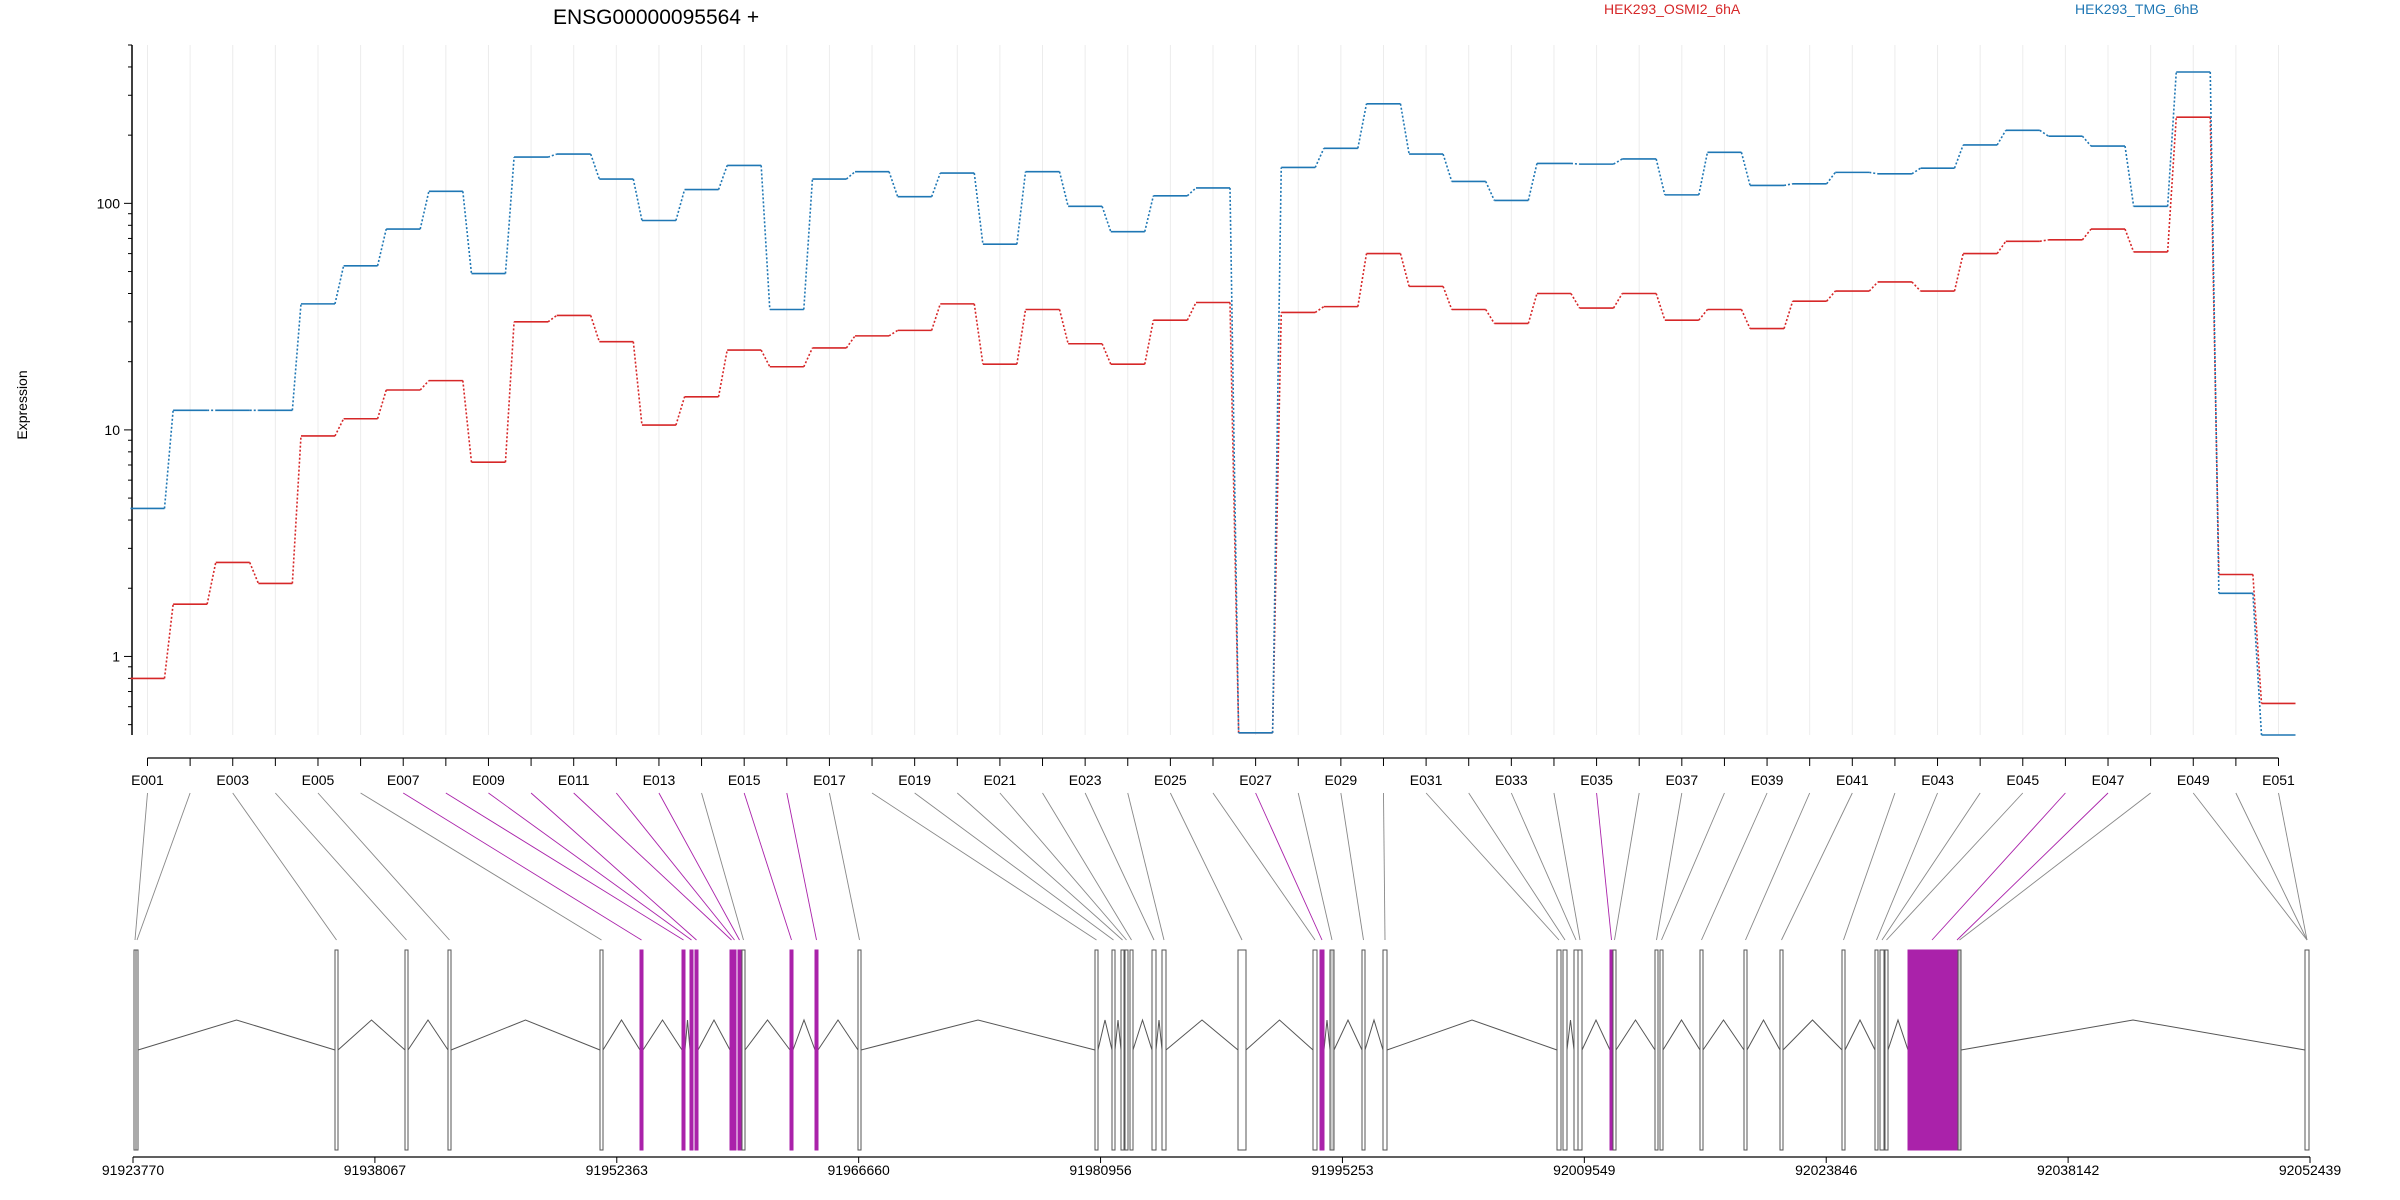  Describe the element at coordinates (1100, 1170) in the screenshot. I see `coord-tick-label: 91980956` at that location.